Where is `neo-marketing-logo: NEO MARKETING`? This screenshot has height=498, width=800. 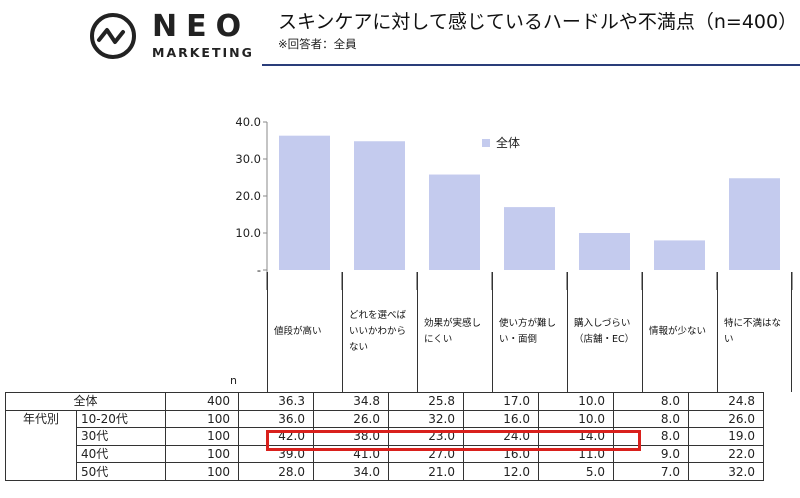 neo-marketing-logo: NEO MARKETING is located at coordinates (173, 36).